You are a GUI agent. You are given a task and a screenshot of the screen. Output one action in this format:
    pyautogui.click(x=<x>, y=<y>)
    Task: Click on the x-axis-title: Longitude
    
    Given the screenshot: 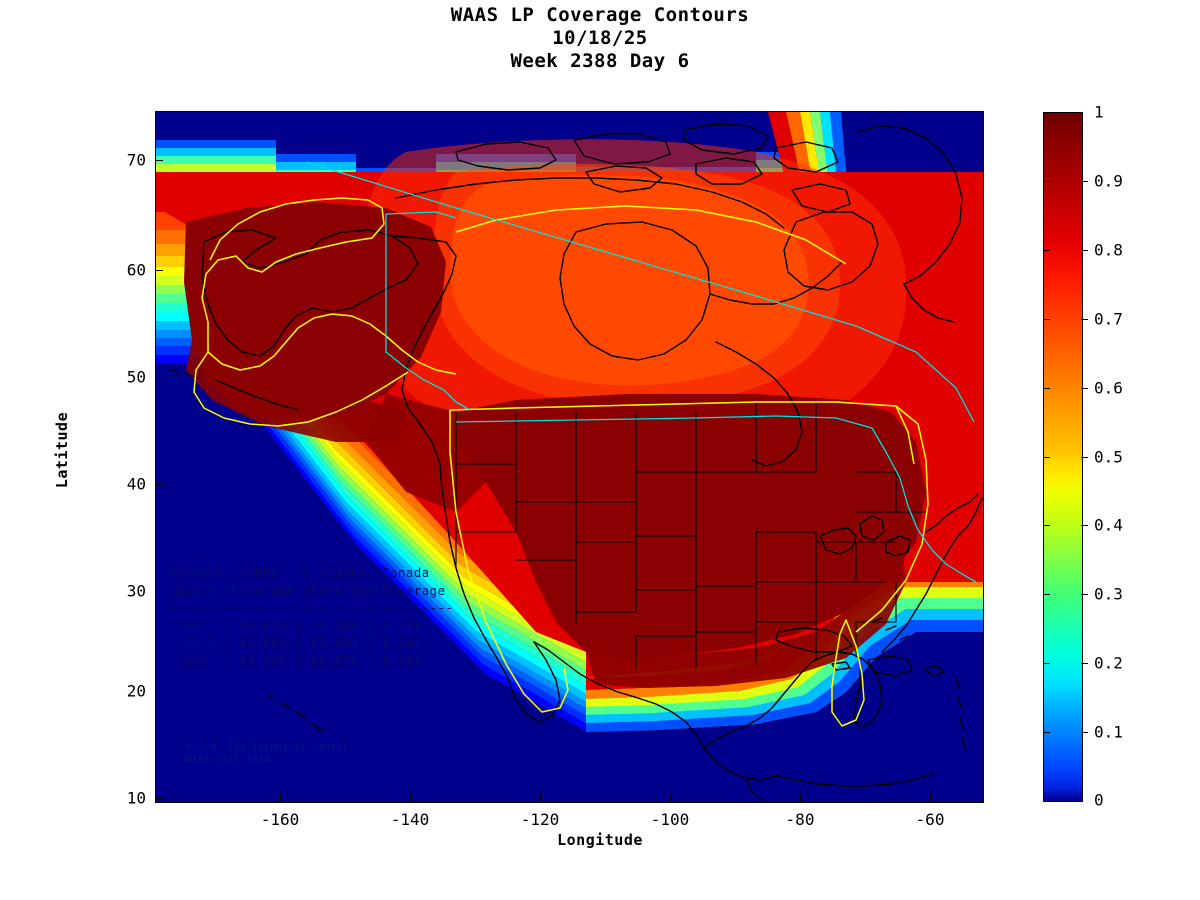 What is the action you would take?
    pyautogui.click(x=600, y=840)
    